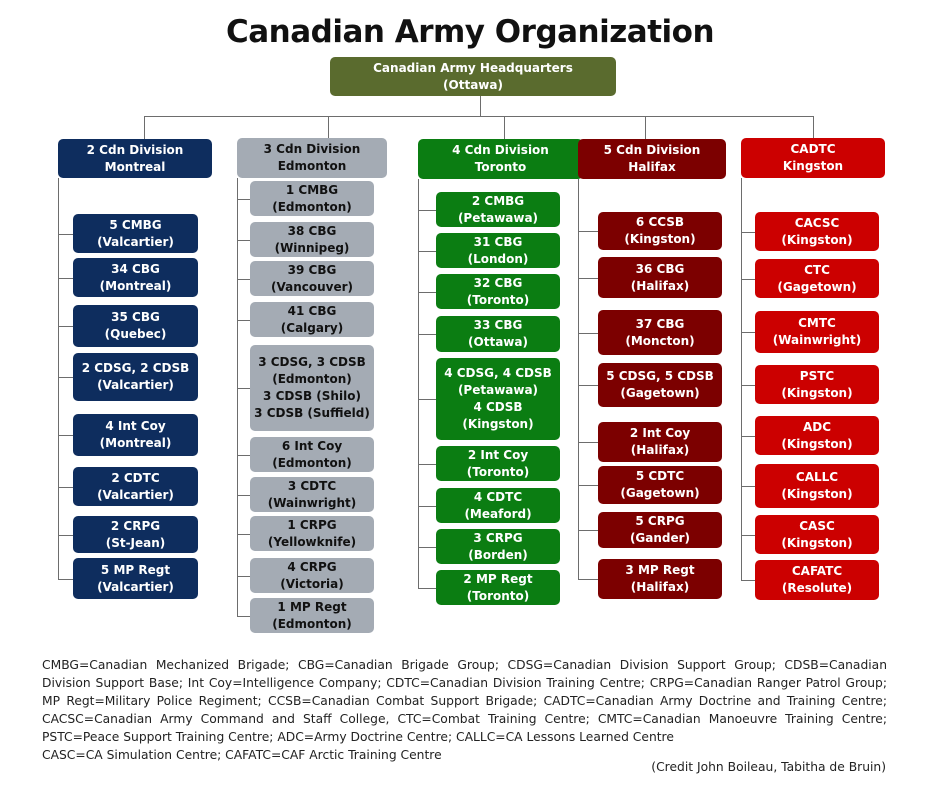 The image size is (940, 788). What do you see at coordinates (498, 373) in the screenshot?
I see `unit-label-line: 4 CDSG, 4 CDSB` at bounding box center [498, 373].